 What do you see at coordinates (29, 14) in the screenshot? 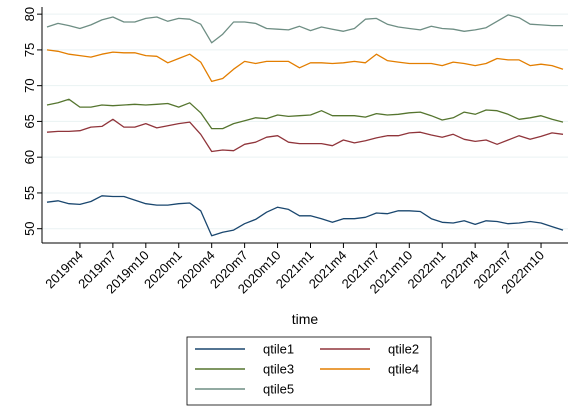
I see `y-tick-label: 80` at bounding box center [29, 14].